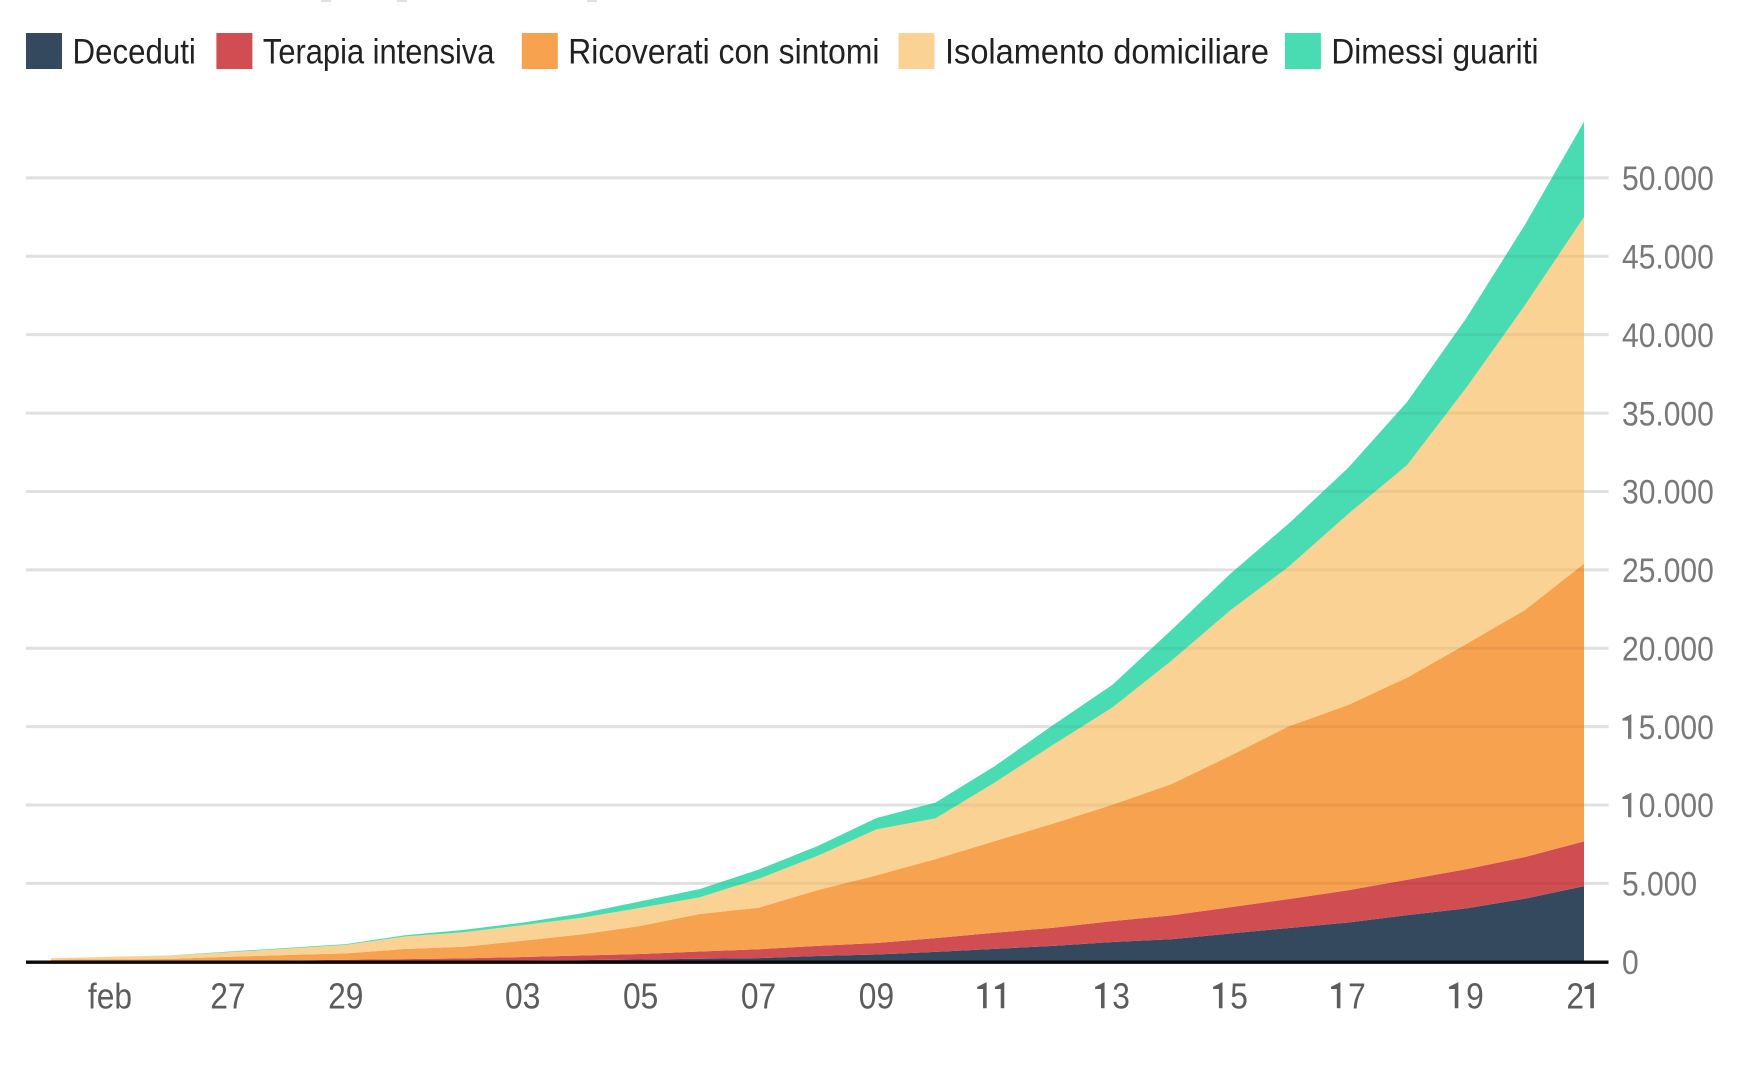 The image size is (1754, 1074). I want to click on svg-text: 35.000, so click(1668, 413).